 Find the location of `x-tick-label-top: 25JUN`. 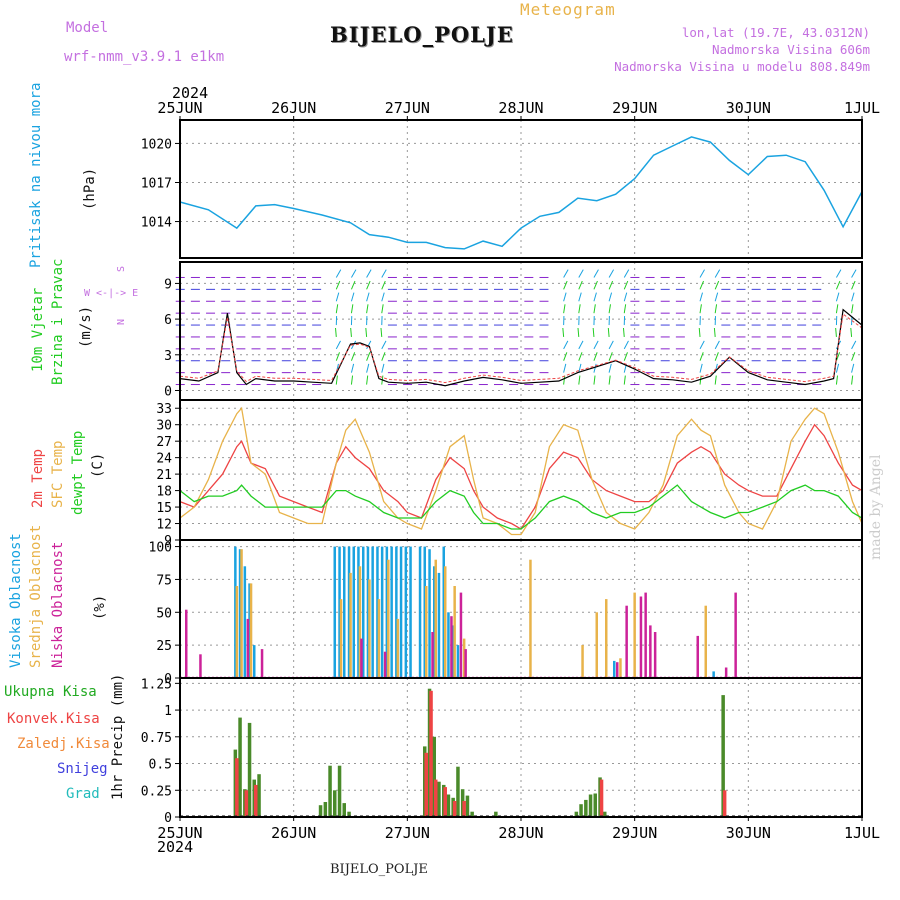

x-tick-label-top: 25JUN is located at coordinates (179, 108).